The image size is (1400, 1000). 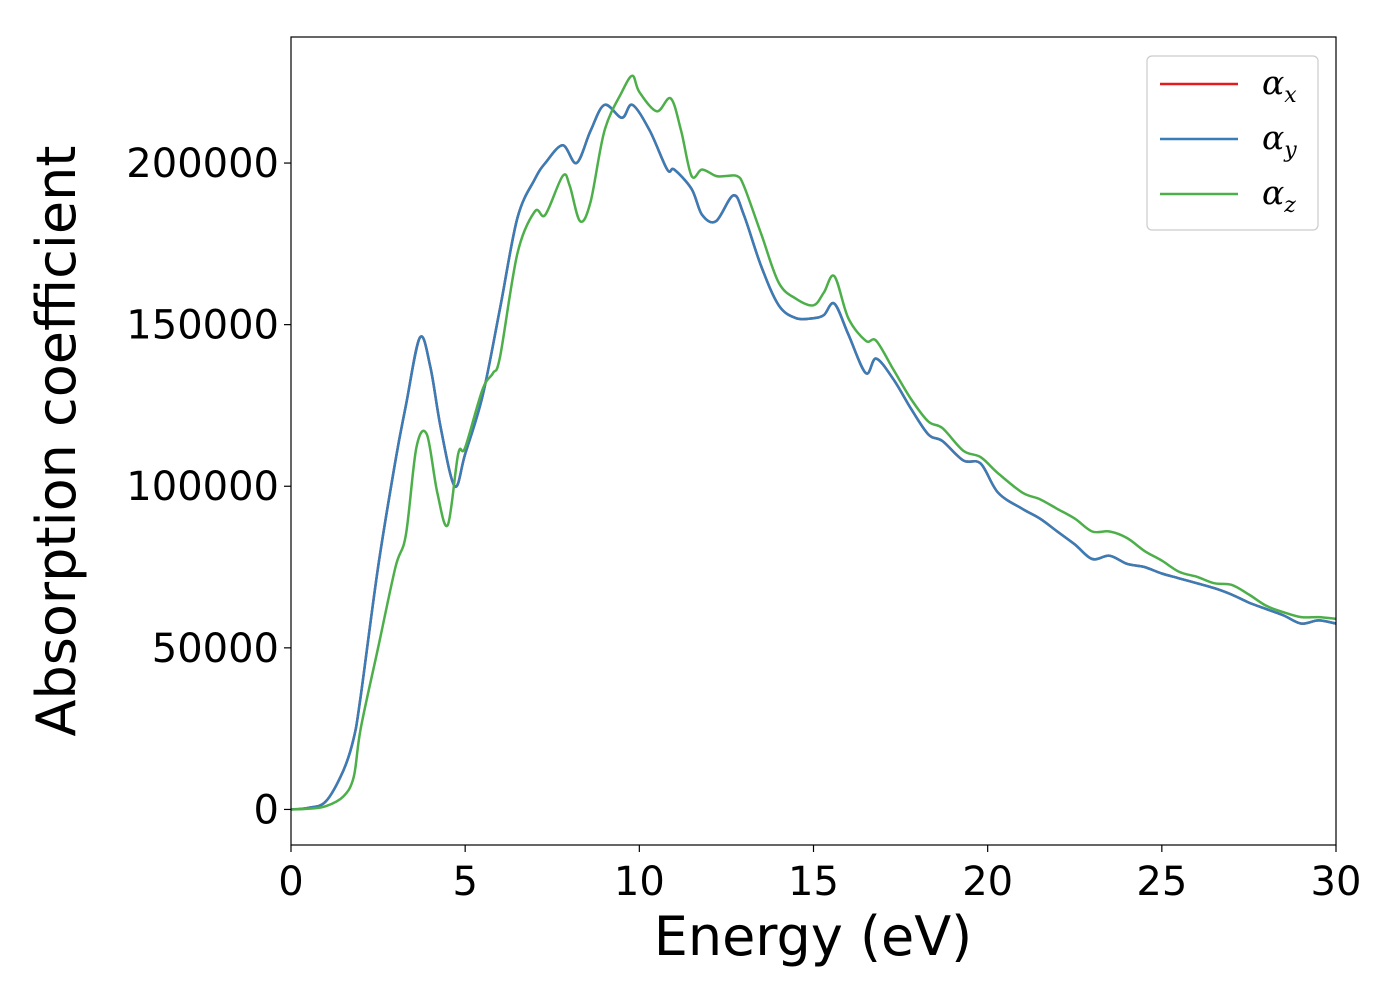 What do you see at coordinates (464, 882) in the screenshot?
I see `x-tick-label: 5` at bounding box center [464, 882].